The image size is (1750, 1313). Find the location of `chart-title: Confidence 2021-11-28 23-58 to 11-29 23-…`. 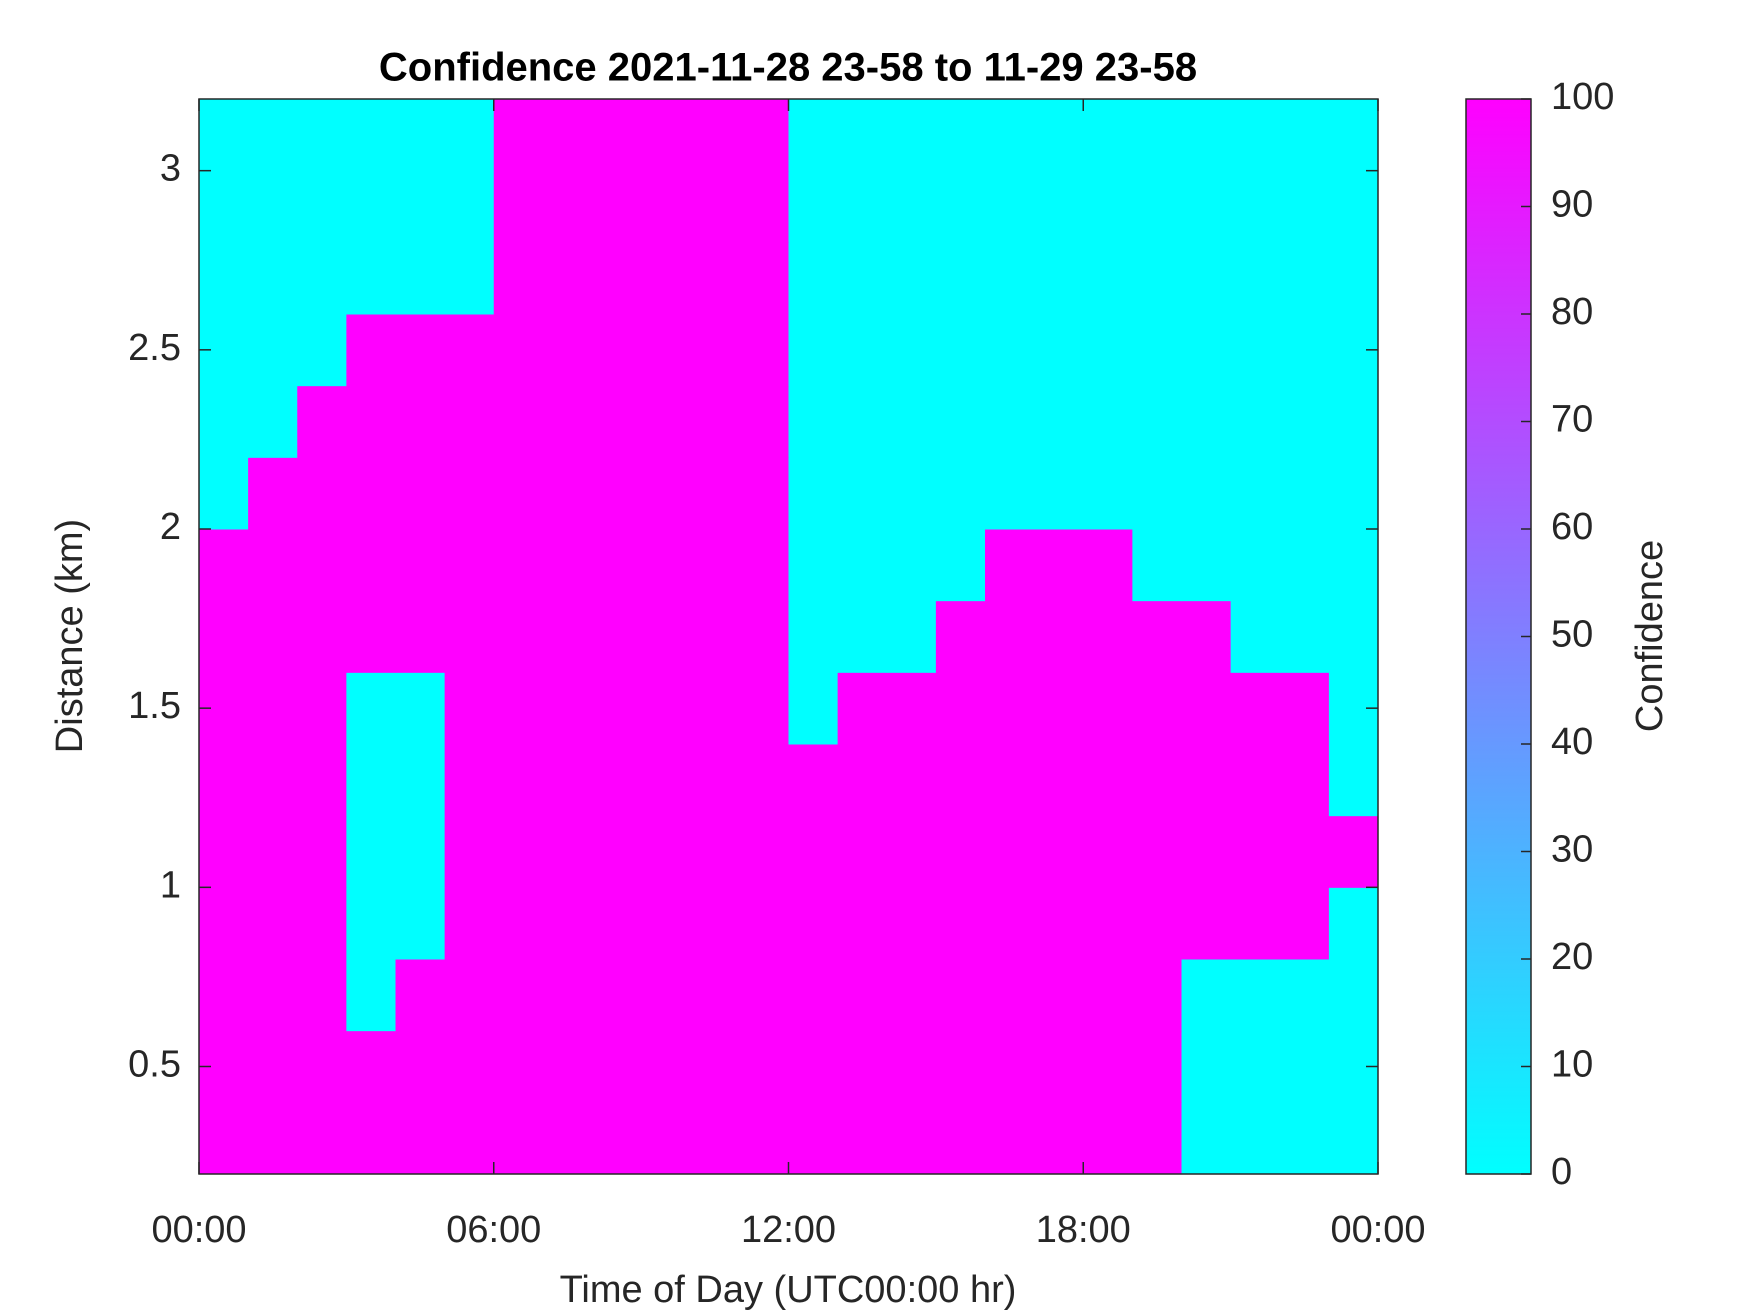

chart-title: Confidence 2021-11-28 23-58 to 11-29 23-… is located at coordinates (788, 68).